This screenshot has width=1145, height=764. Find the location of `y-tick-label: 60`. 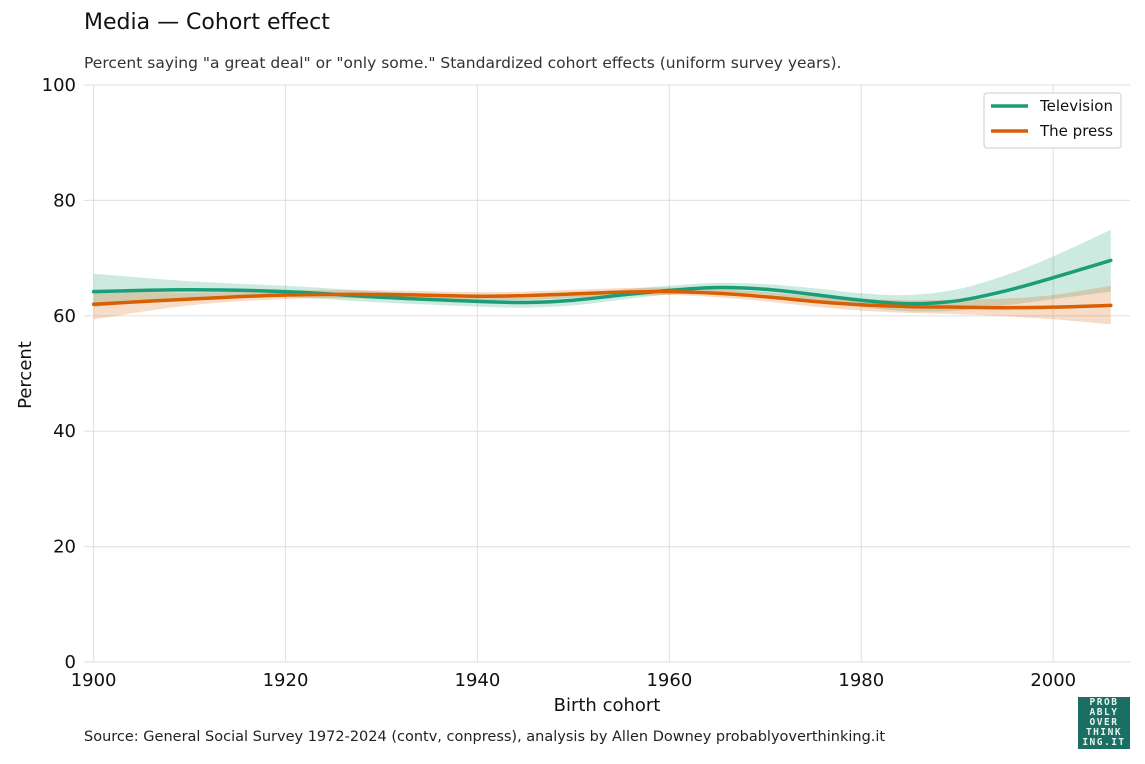

y-tick-label: 60 is located at coordinates (64, 316).